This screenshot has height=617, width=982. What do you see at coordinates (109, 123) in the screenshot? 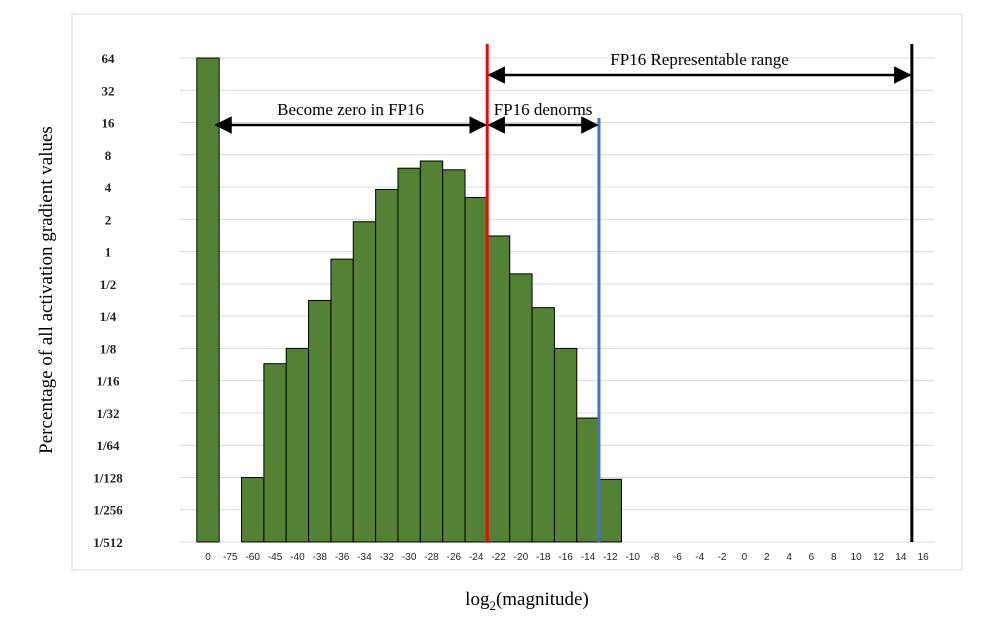
I see `y-tick-label: 16` at bounding box center [109, 123].